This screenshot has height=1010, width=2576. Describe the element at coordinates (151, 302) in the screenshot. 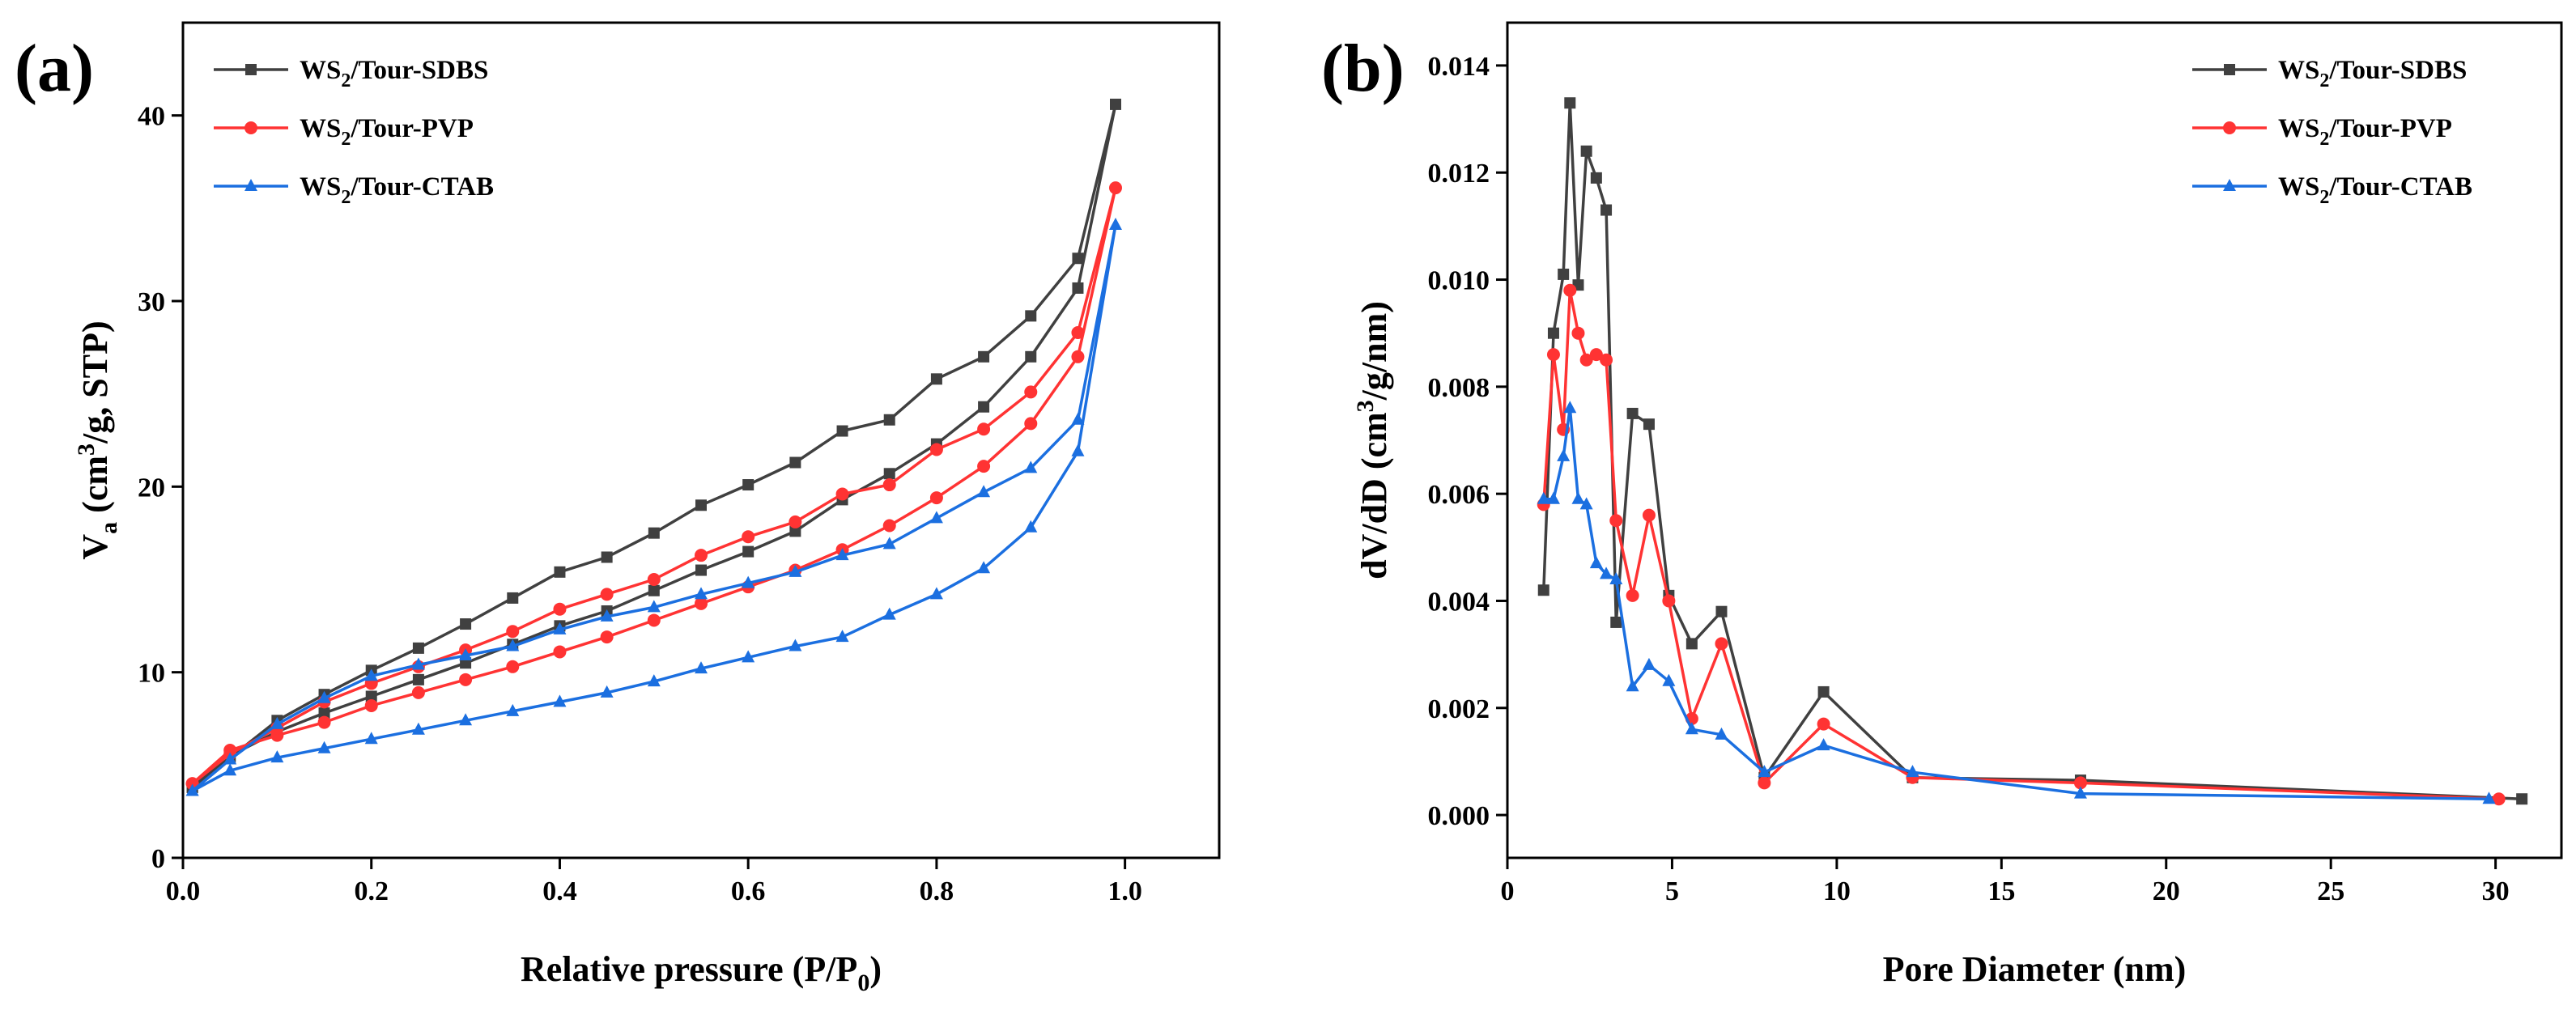

I see `panel-a-y-tick-label: 30` at that location.